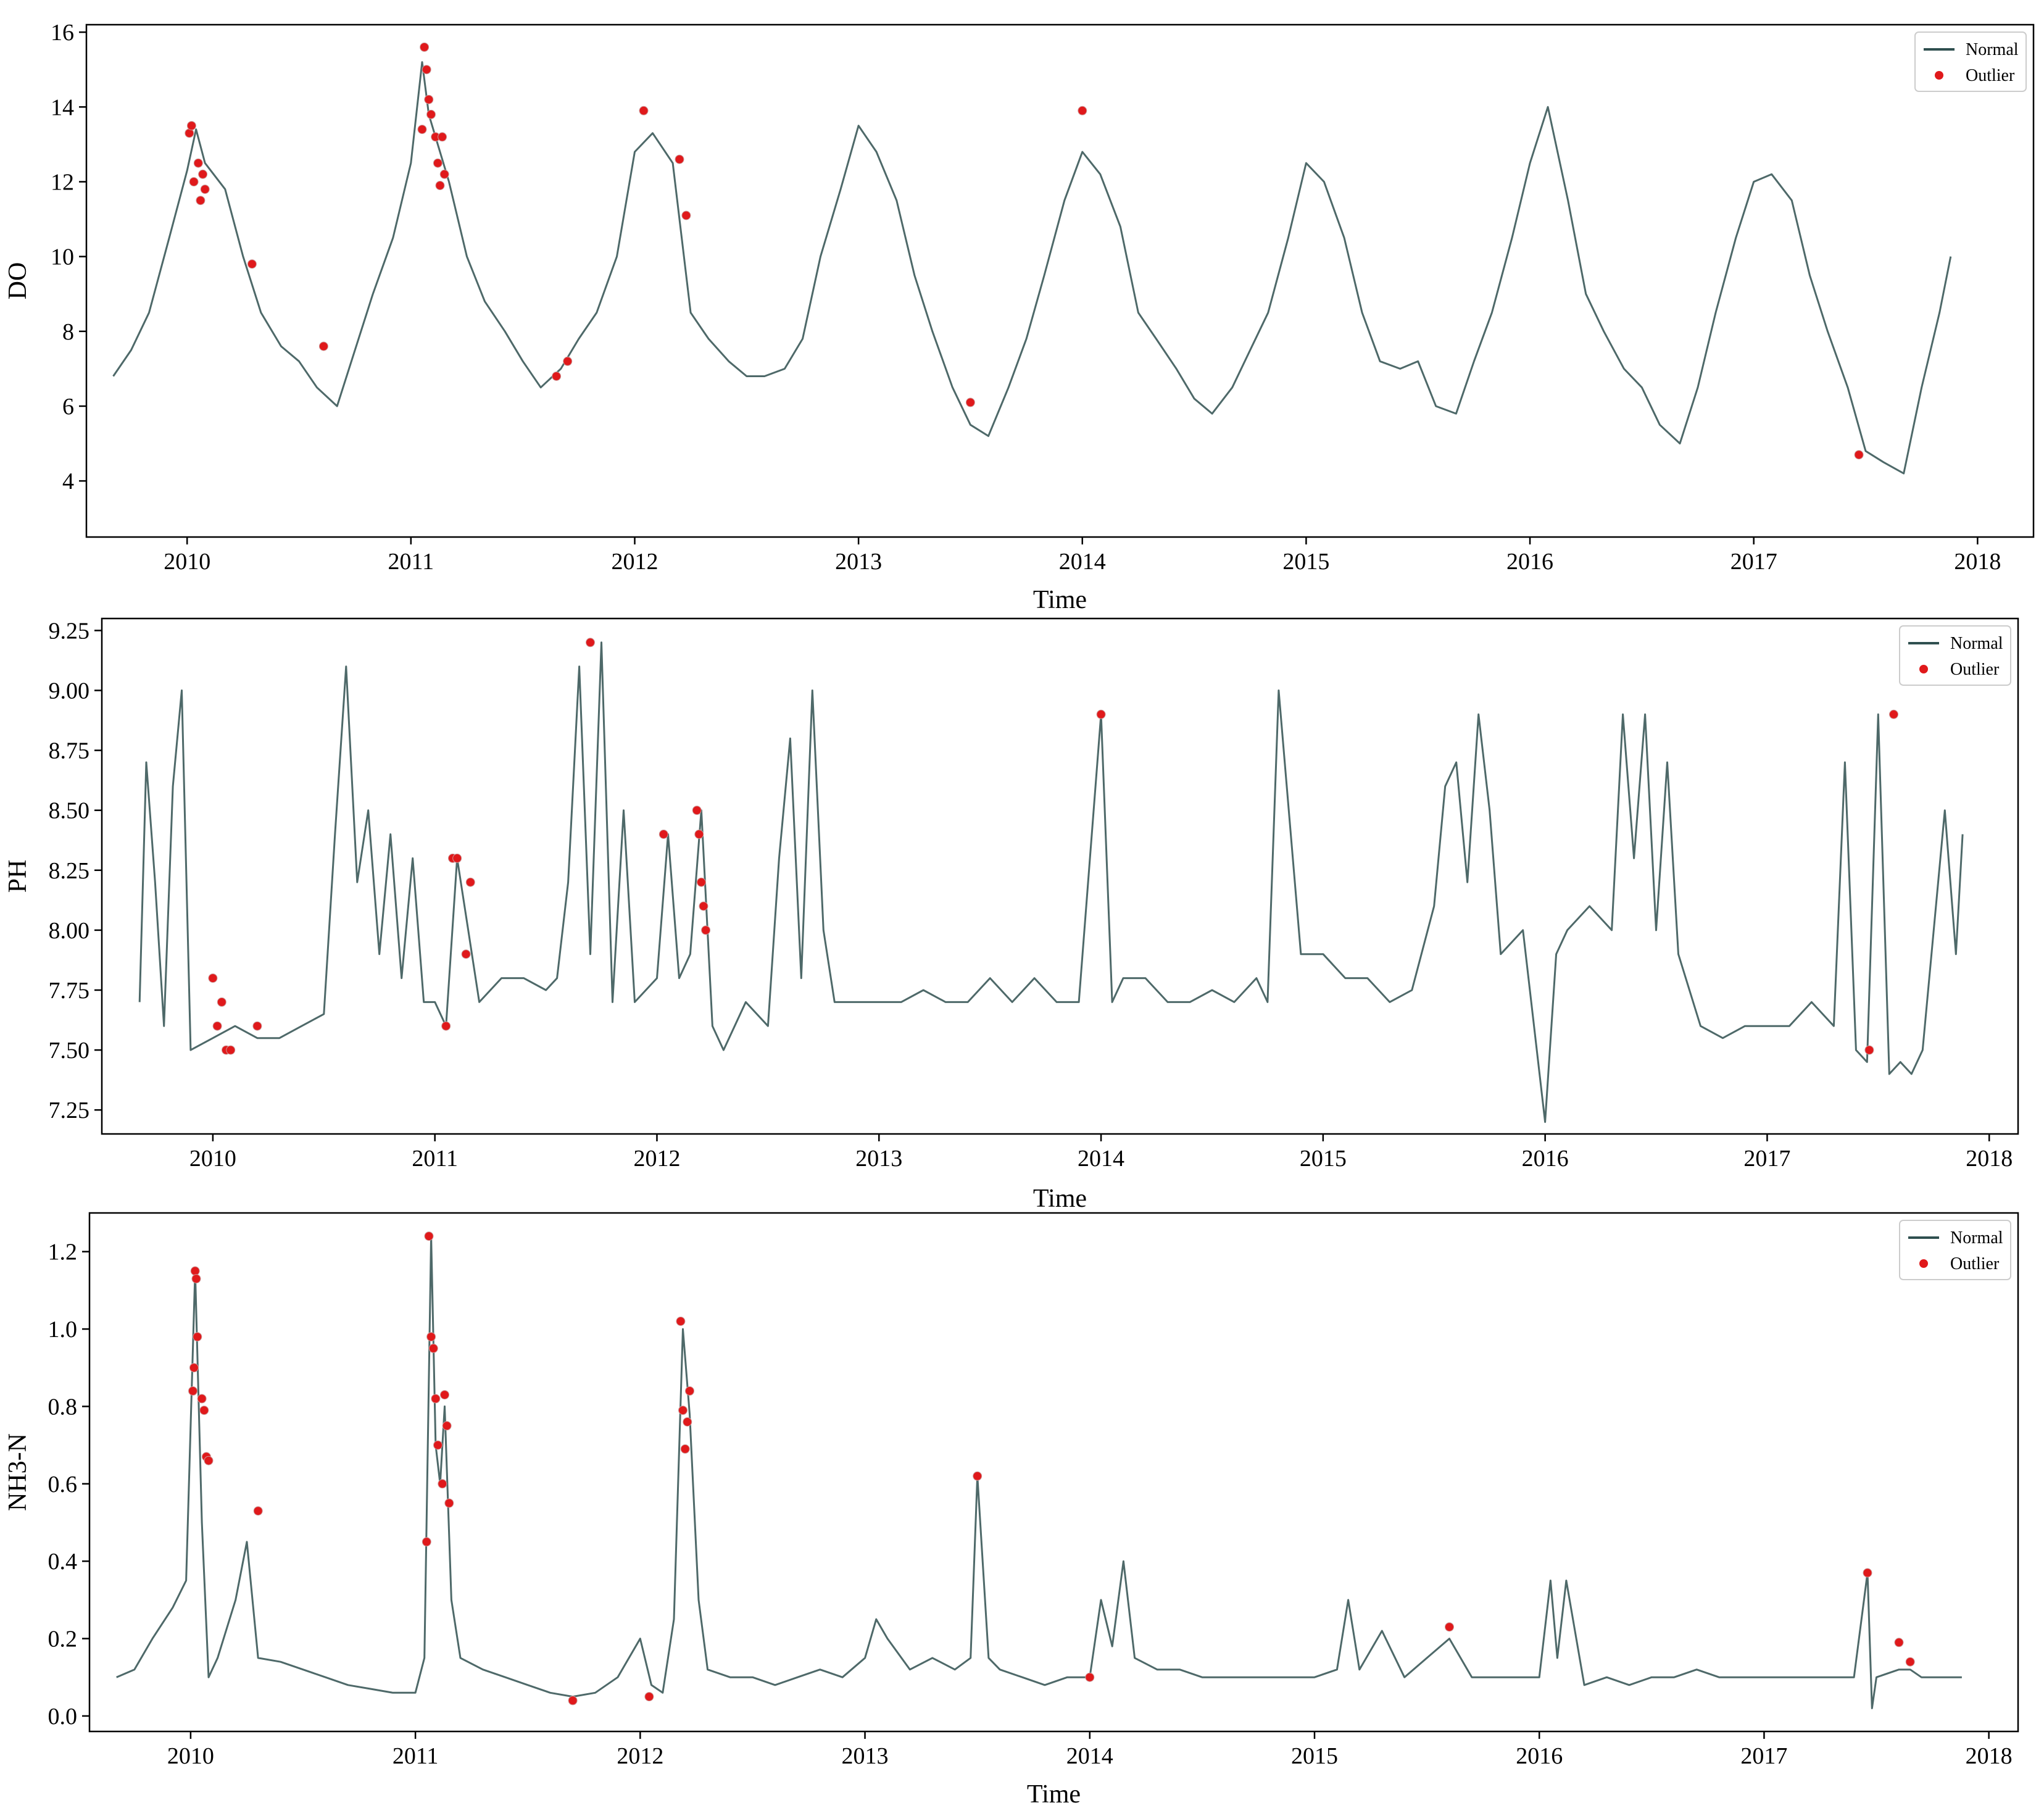 This screenshot has width=2044, height=1808. What do you see at coordinates (69, 991) in the screenshot?
I see `y-tick-label: 7.75` at bounding box center [69, 991].